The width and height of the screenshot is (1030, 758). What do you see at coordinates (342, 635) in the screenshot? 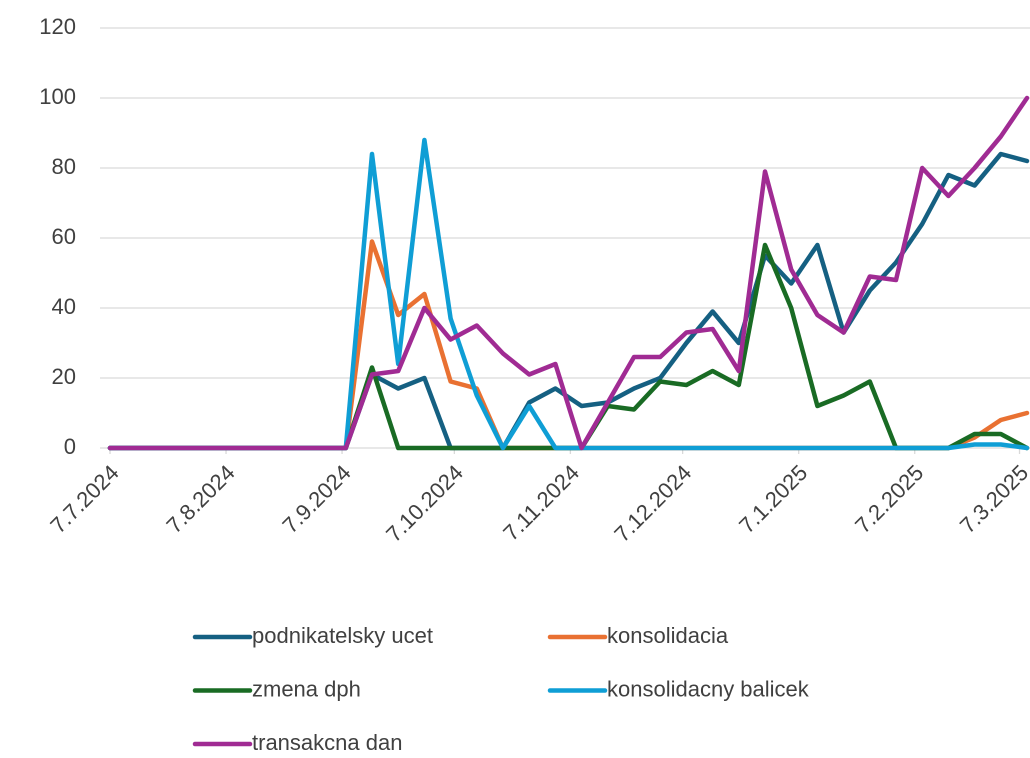
I see `legend-label: podnikatelsky ucet` at bounding box center [342, 635].